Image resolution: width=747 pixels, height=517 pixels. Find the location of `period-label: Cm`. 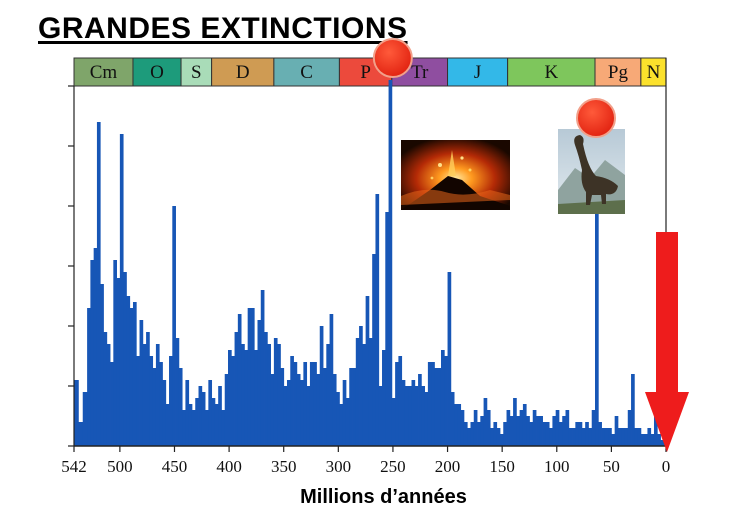

period-label: Cm is located at coordinates (104, 72).